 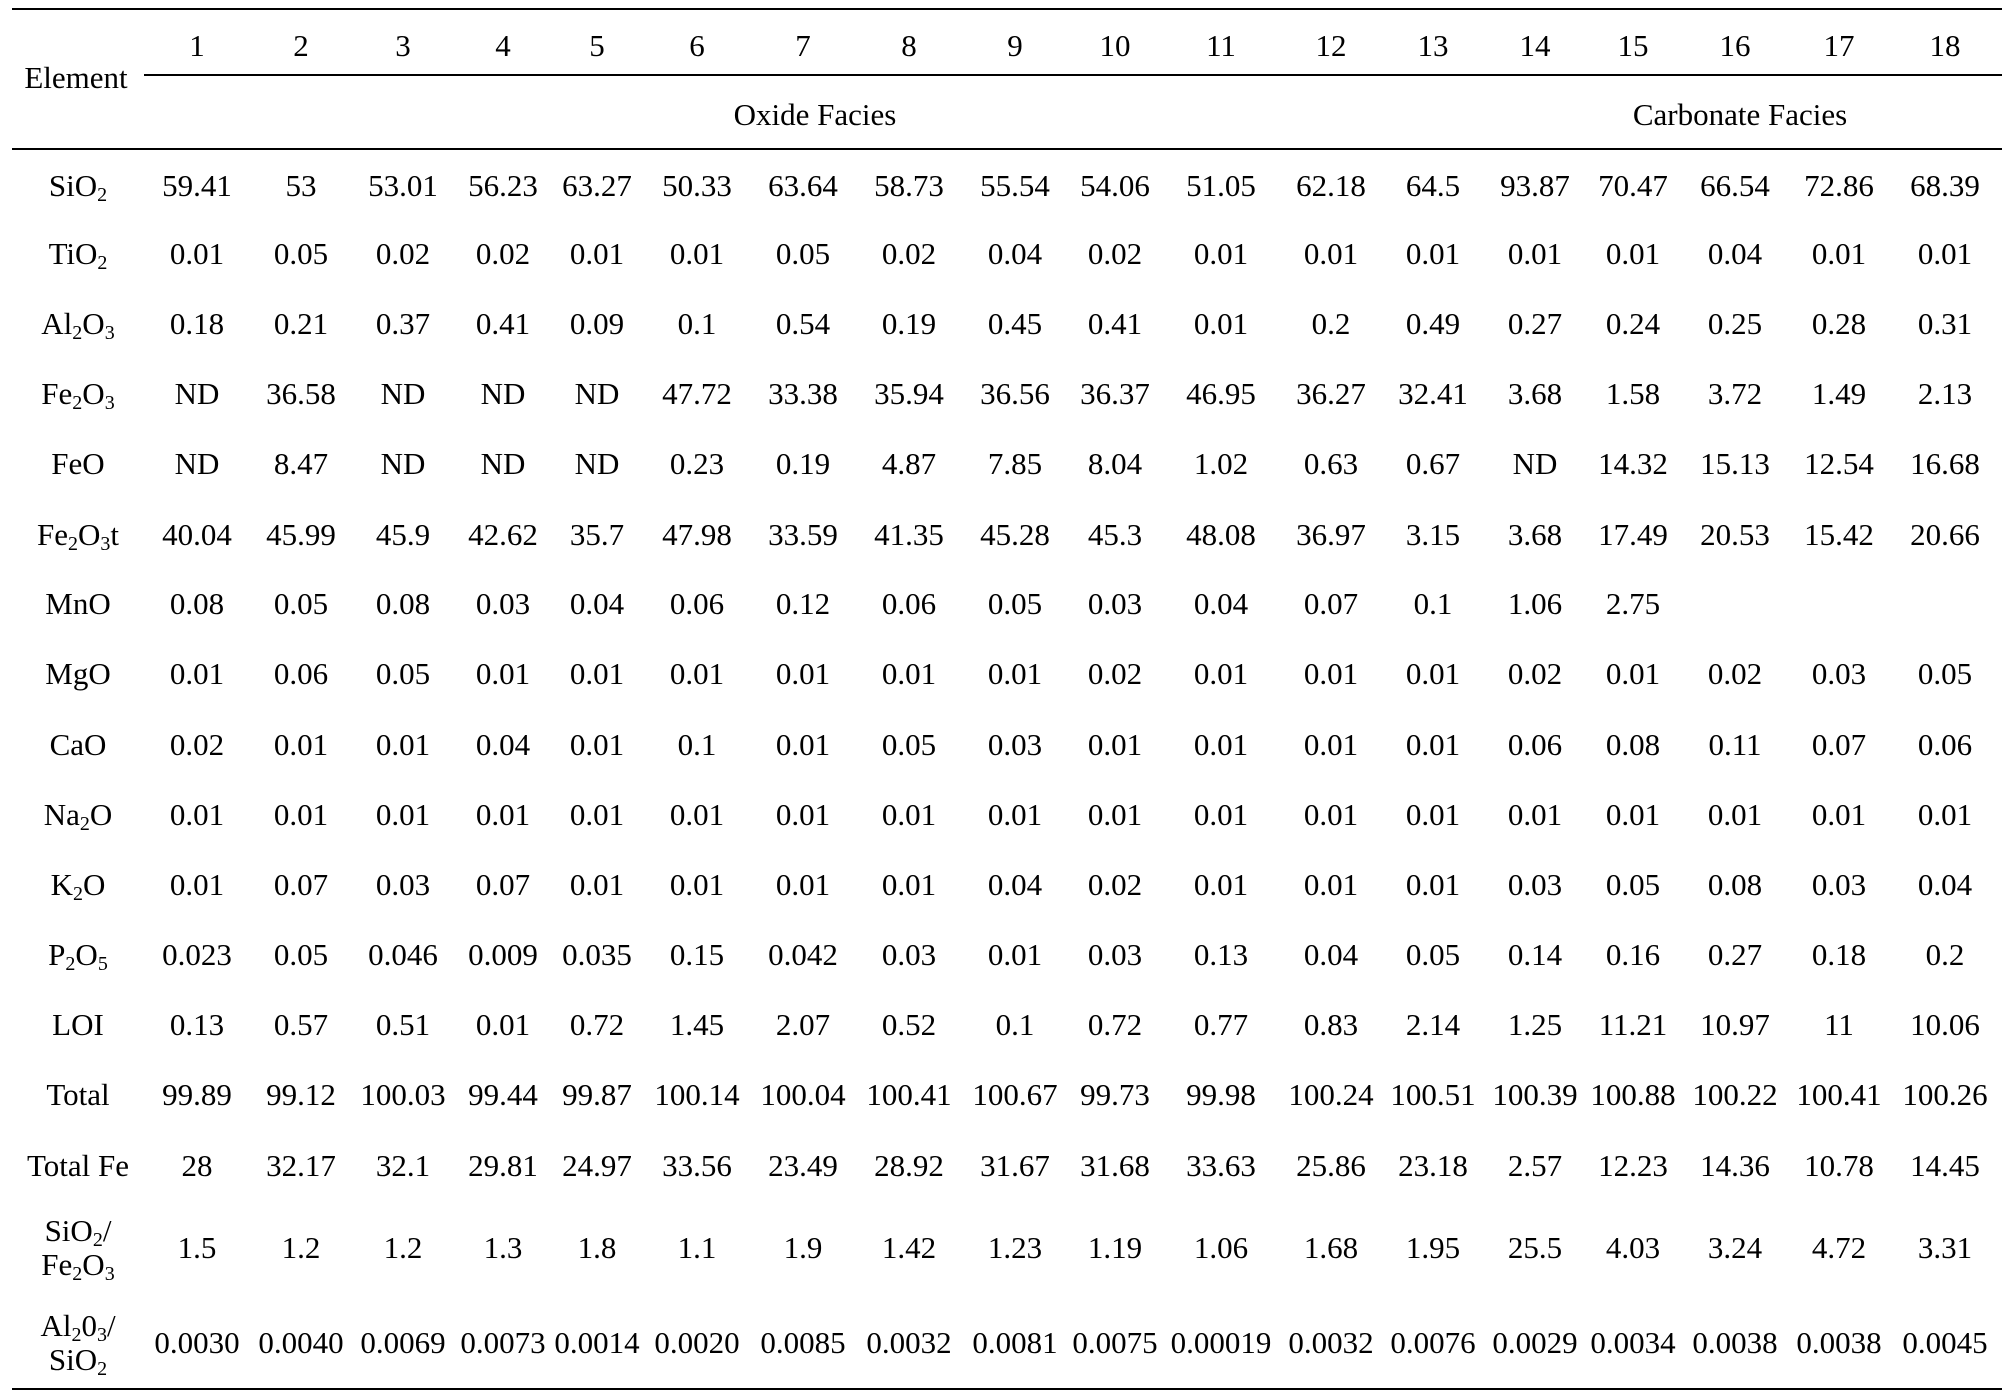 I want to click on table-cell: 0.28, so click(x=1839, y=323).